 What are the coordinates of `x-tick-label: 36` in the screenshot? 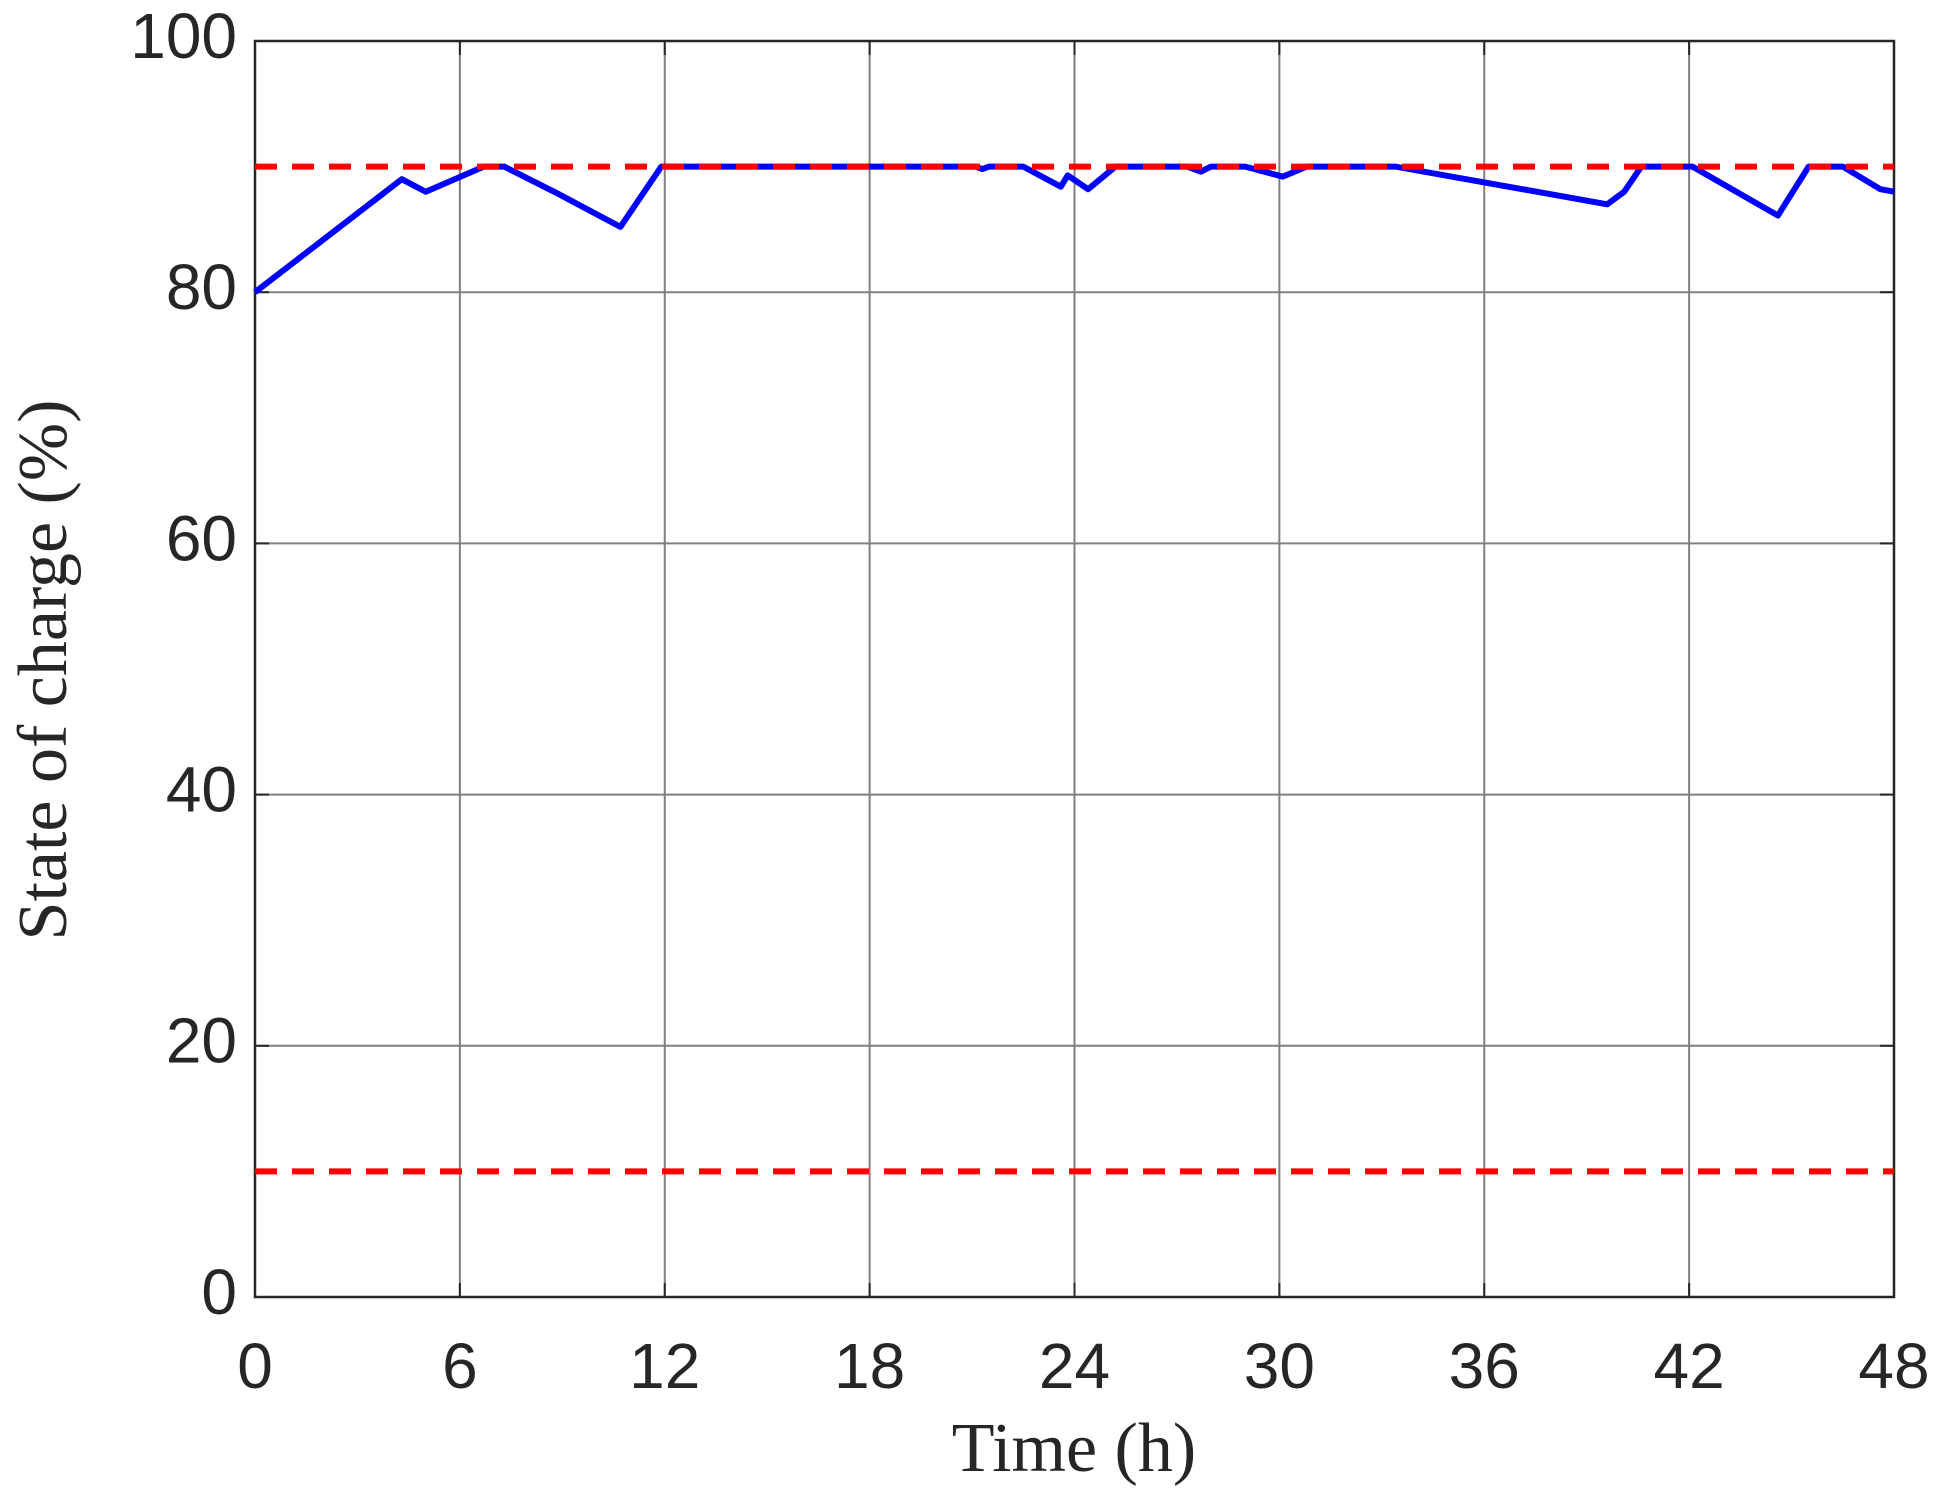 It's located at (1484, 1366).